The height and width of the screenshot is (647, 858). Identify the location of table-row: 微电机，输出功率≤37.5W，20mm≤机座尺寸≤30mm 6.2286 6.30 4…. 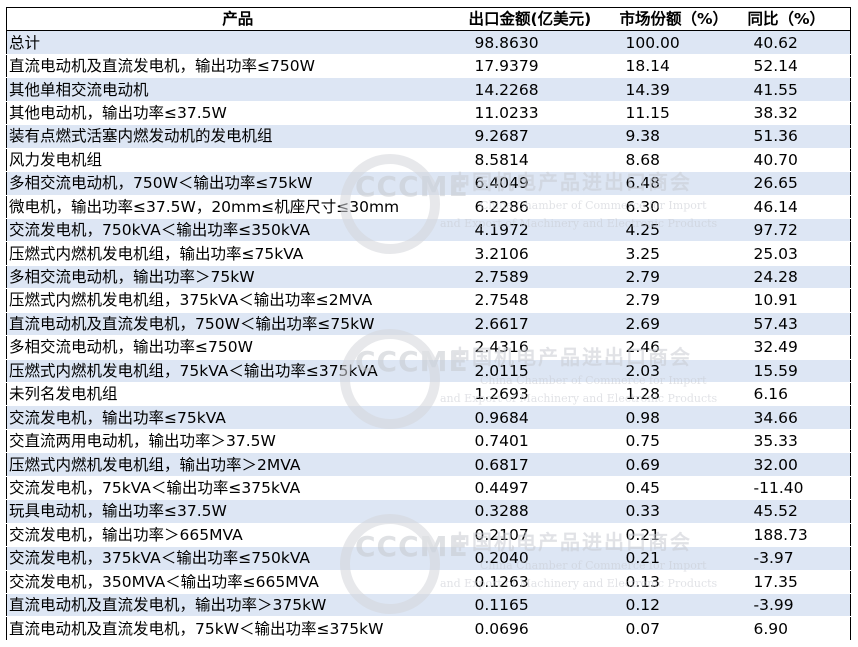
(428, 207).